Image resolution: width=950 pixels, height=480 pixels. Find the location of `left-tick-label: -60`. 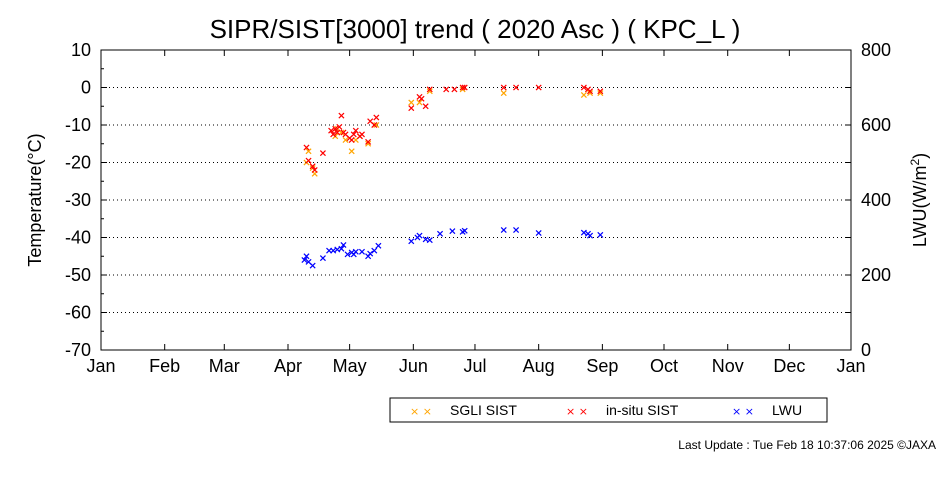

left-tick-label: -60 is located at coordinates (78, 313).